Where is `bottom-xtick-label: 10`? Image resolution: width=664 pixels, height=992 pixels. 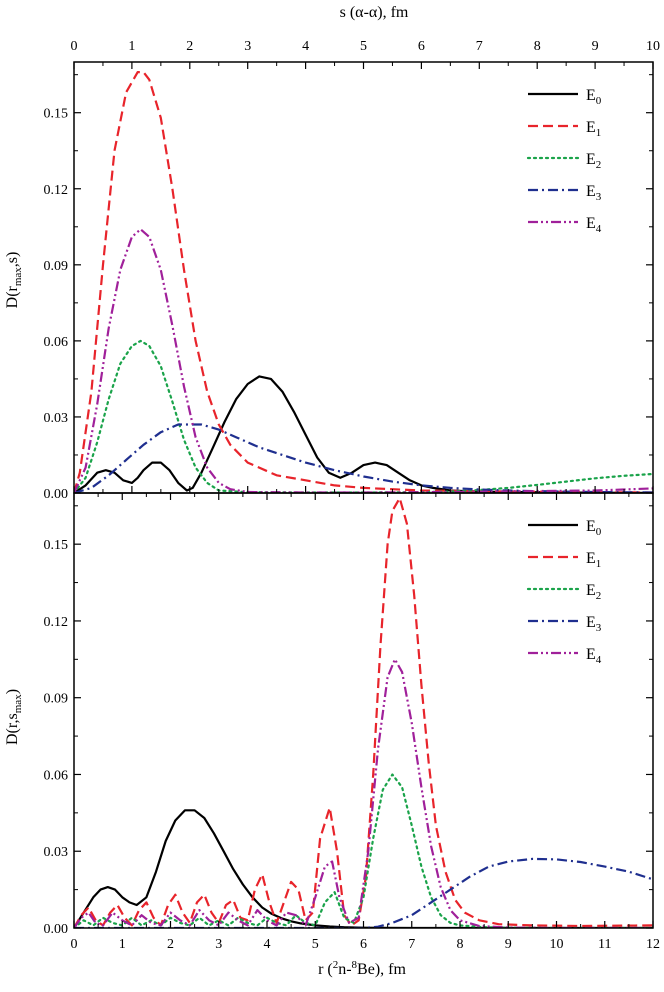
bottom-xtick-label: 10 is located at coordinates (557, 944).